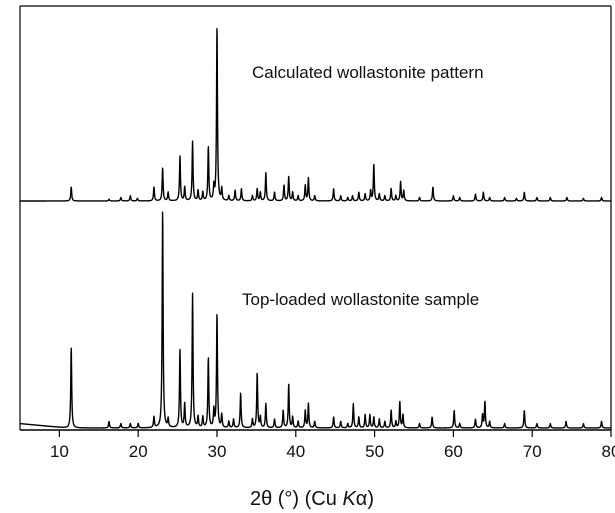  What do you see at coordinates (608, 451) in the screenshot?
I see `x-tick-label: 80` at bounding box center [608, 451].